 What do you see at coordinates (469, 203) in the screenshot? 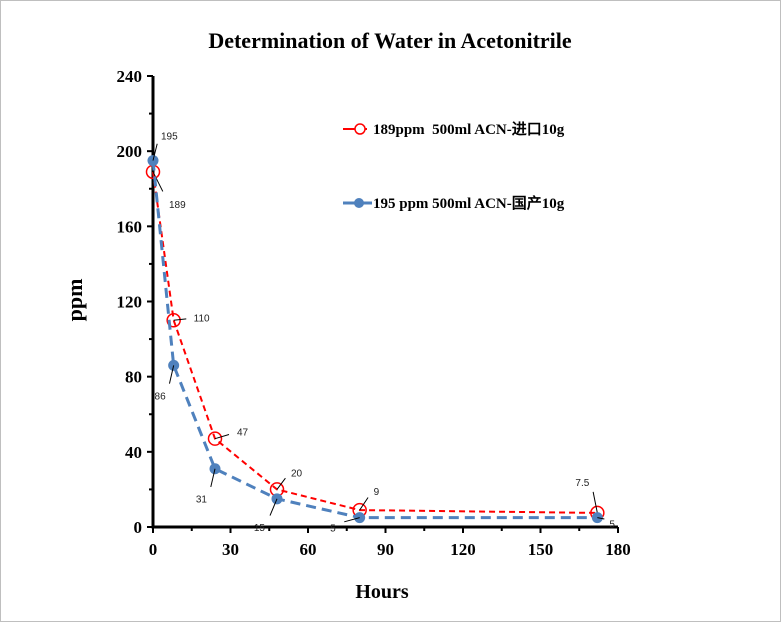
I see `legend-label: 195 ppm 500ml ACN-国产10g` at bounding box center [469, 203].